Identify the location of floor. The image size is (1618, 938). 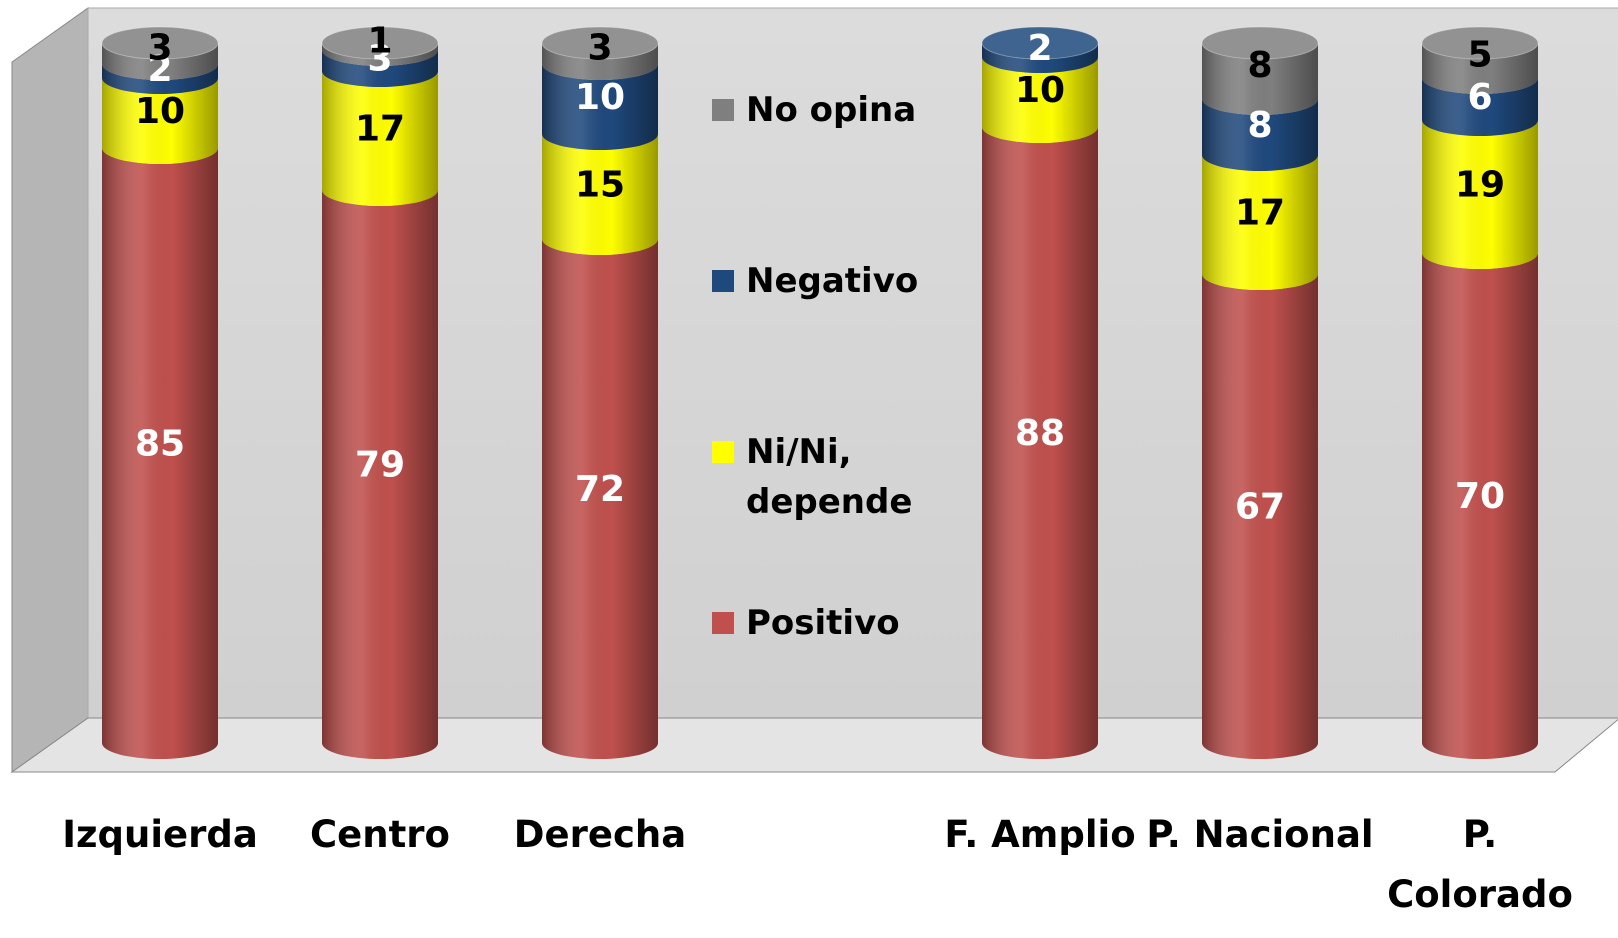
(814, 745).